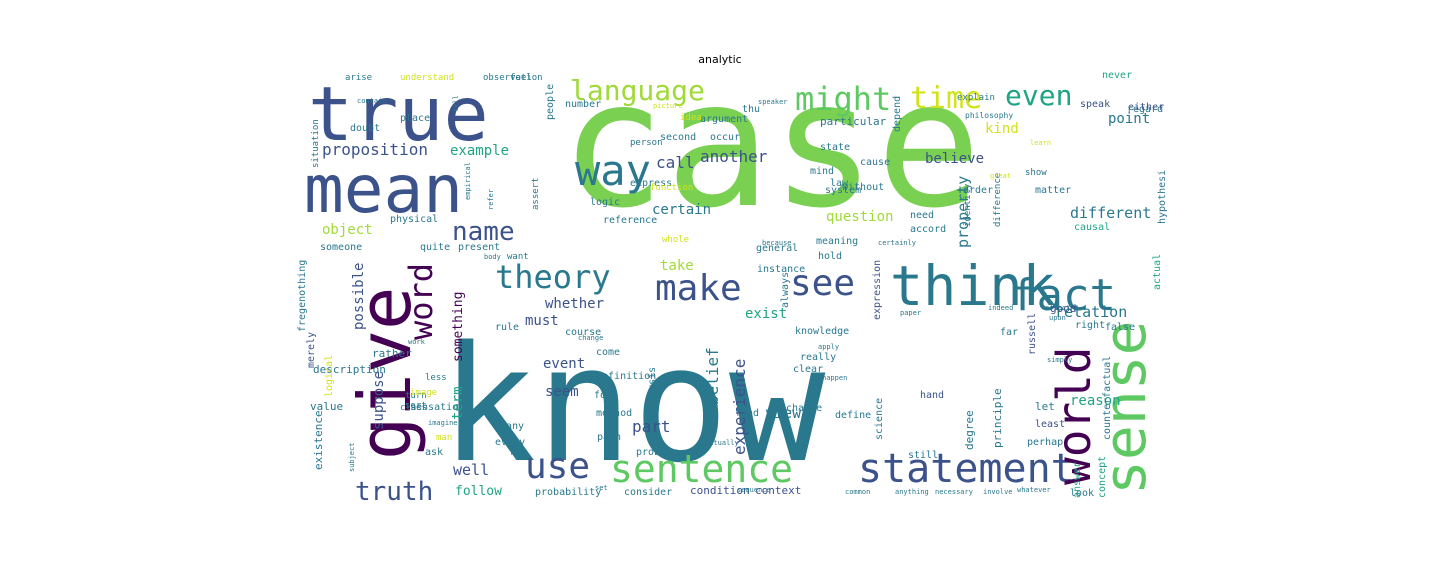  I want to click on word-subject: subject, so click(352, 457).